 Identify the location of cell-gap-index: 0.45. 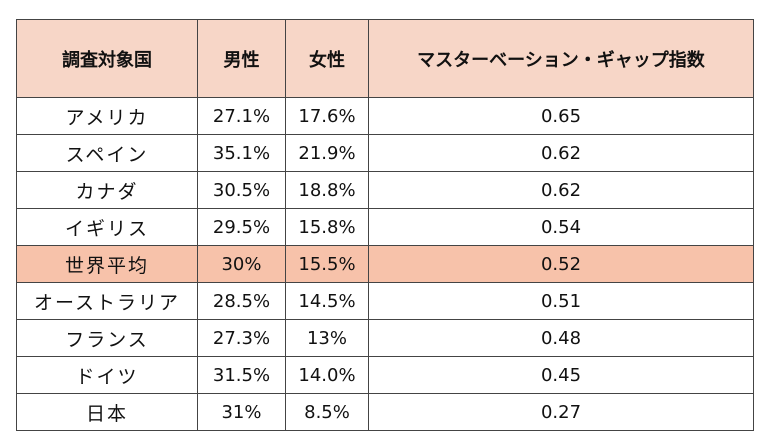
(561, 375).